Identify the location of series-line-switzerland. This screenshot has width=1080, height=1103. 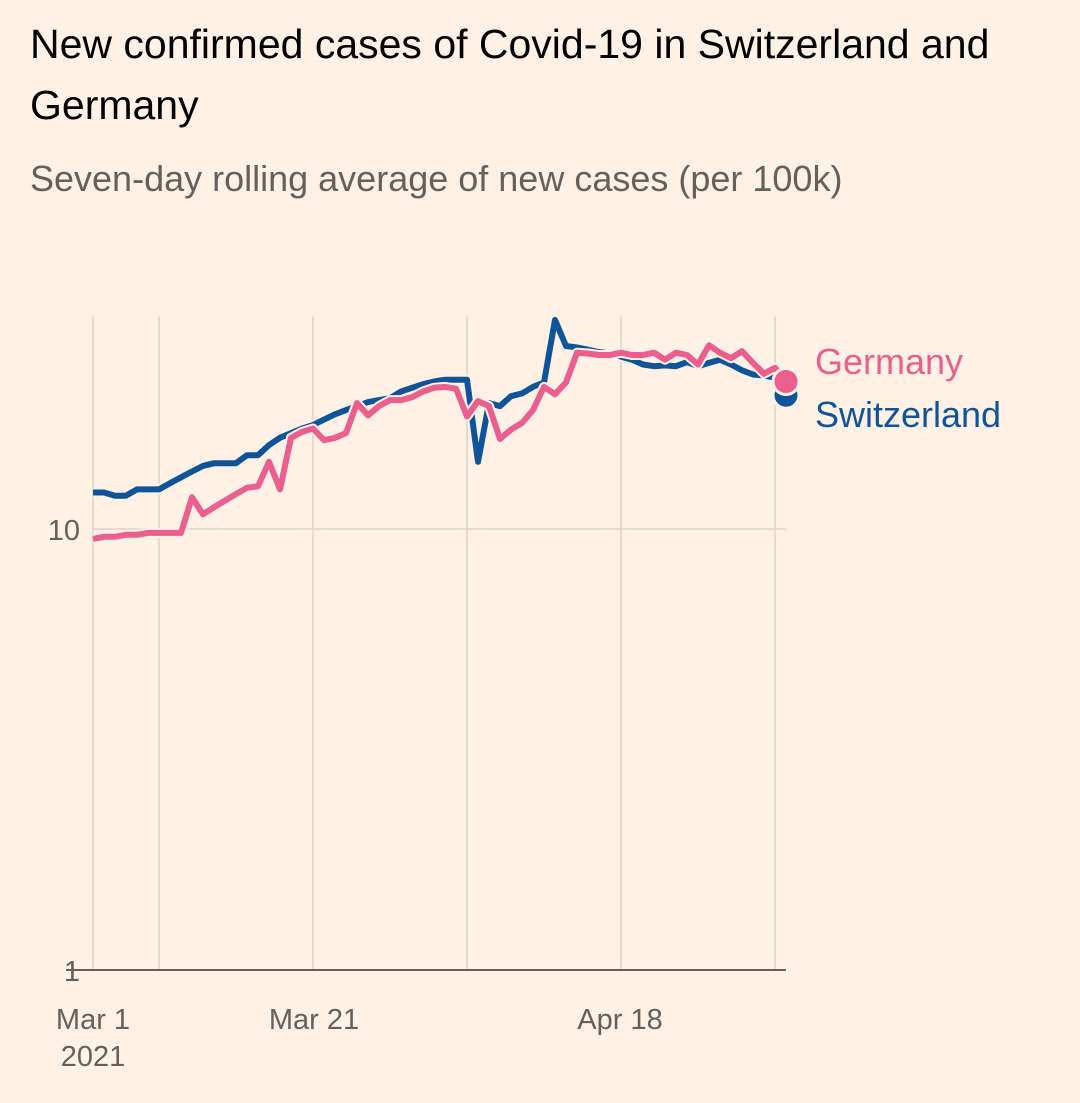
(441, 407).